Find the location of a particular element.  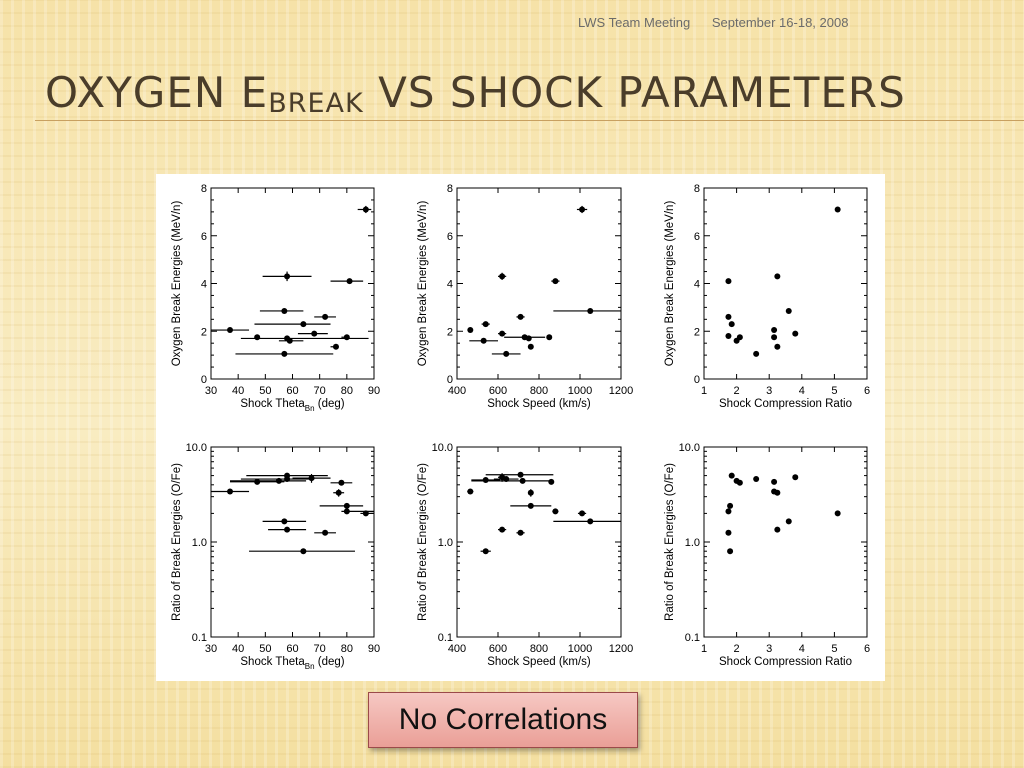

x-axis-label-unit: (deg) is located at coordinates (330, 404).